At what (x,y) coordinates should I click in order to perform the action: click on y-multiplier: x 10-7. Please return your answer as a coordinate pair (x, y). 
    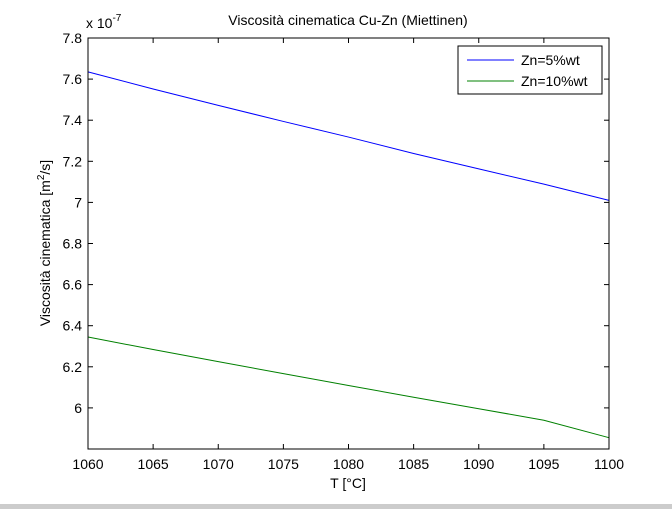
    Looking at the image, I should click on (104, 22).